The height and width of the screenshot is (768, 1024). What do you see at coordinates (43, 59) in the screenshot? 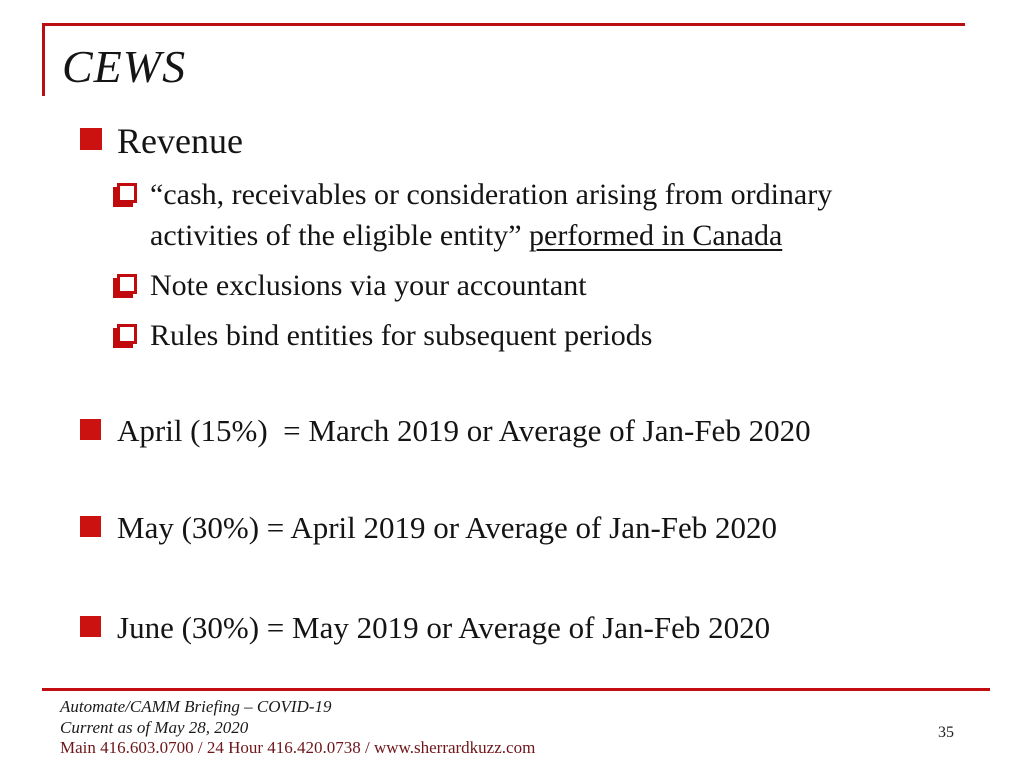
I see `title-left-rule` at bounding box center [43, 59].